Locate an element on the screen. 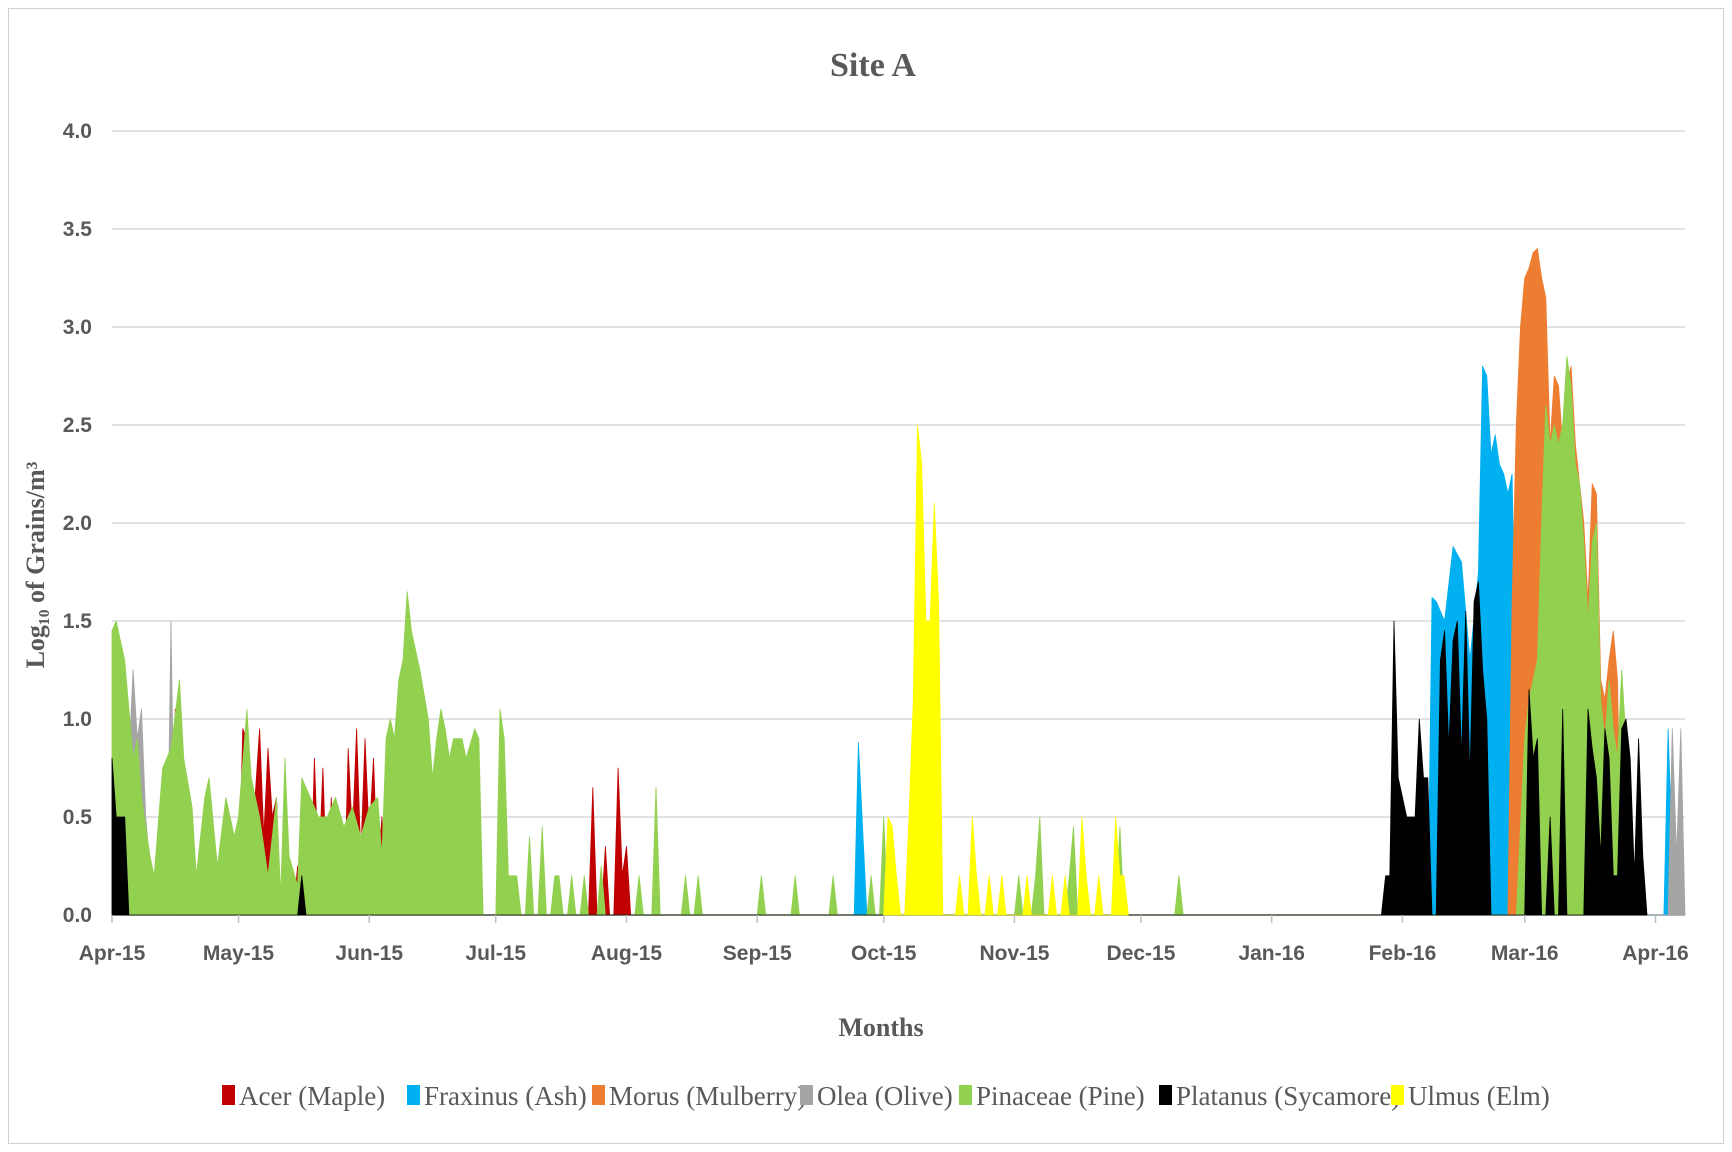 Image resolution: width=1732 pixels, height=1152 pixels. legend-swatch-pinaceae is located at coordinates (965, 1095).